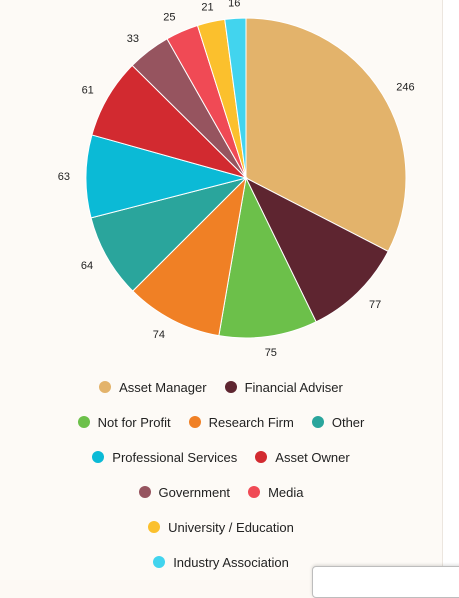 This screenshot has width=459, height=598. Describe the element at coordinates (231, 527) in the screenshot. I see `legend-label: University / Education` at that location.